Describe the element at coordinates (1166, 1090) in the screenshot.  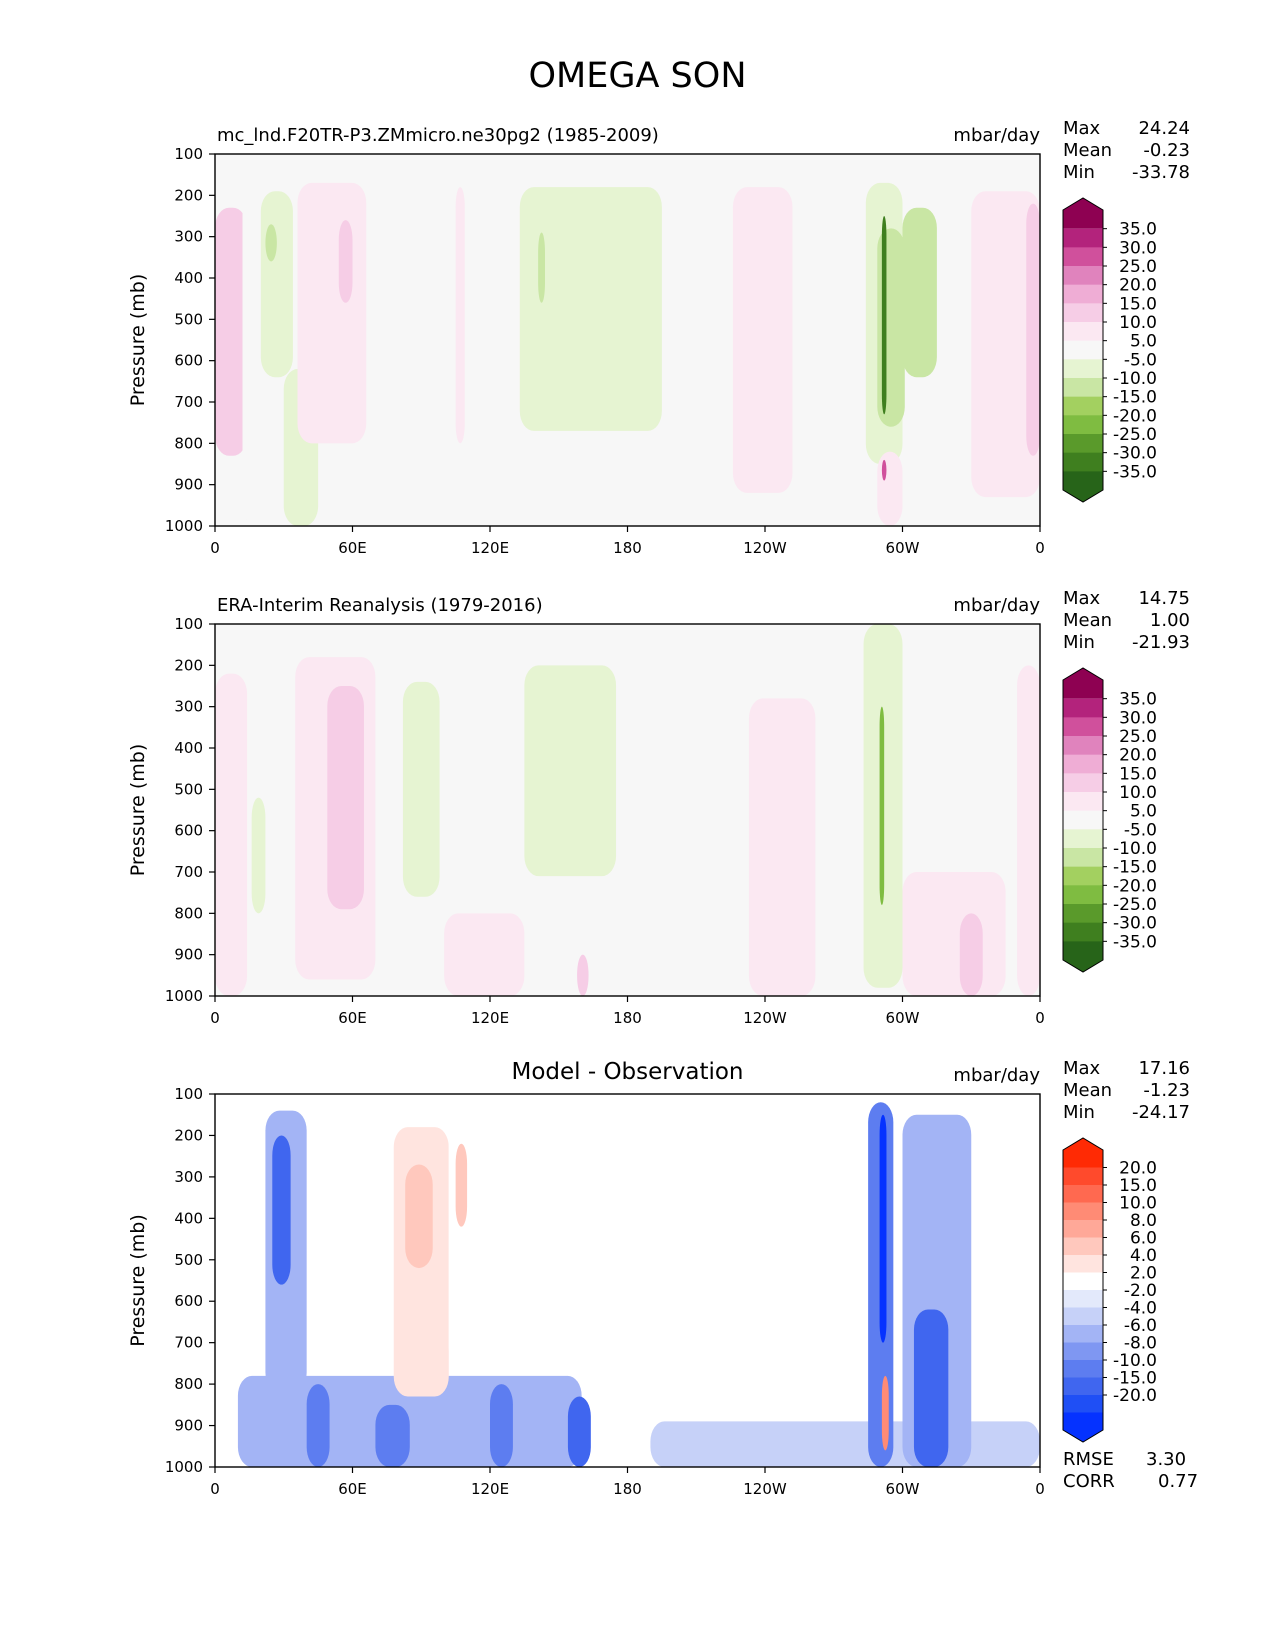
I see `stat-value: -1.23` at that location.